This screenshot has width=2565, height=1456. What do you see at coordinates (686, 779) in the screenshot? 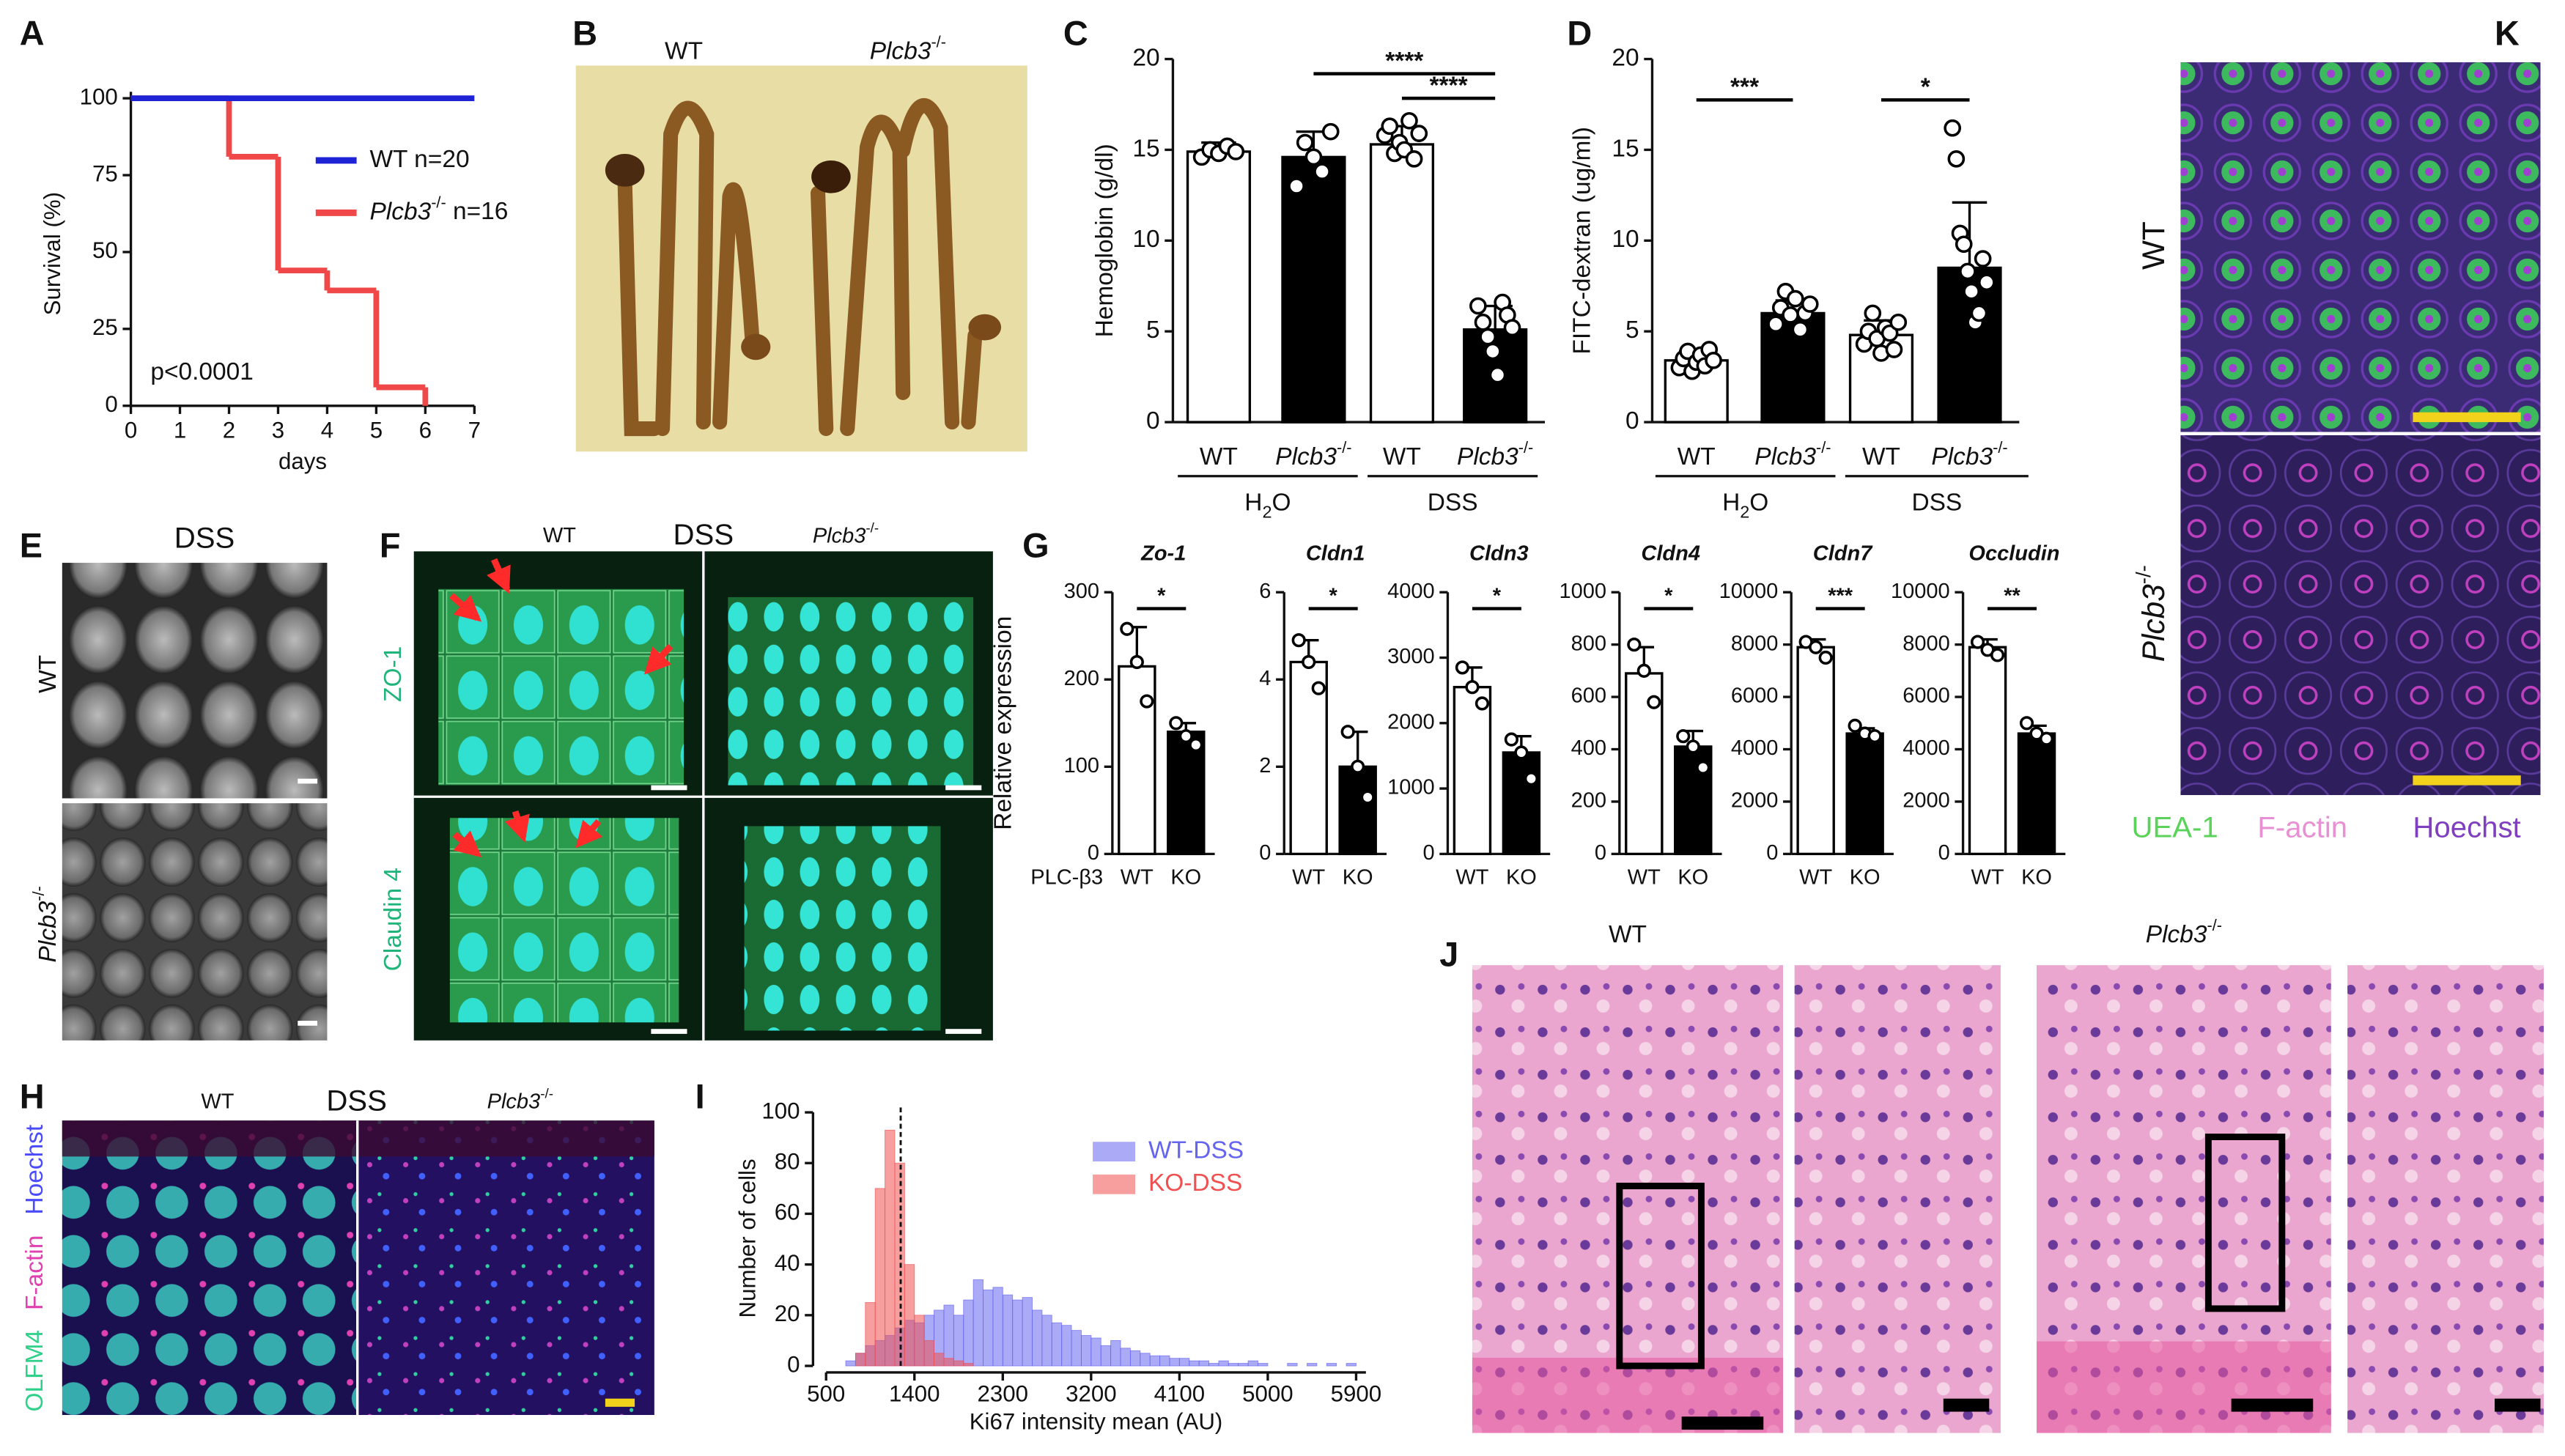
I see `panel-f: F WT DSS Plcb3-/- ZO-1 Claudin 4` at bounding box center [686, 779].